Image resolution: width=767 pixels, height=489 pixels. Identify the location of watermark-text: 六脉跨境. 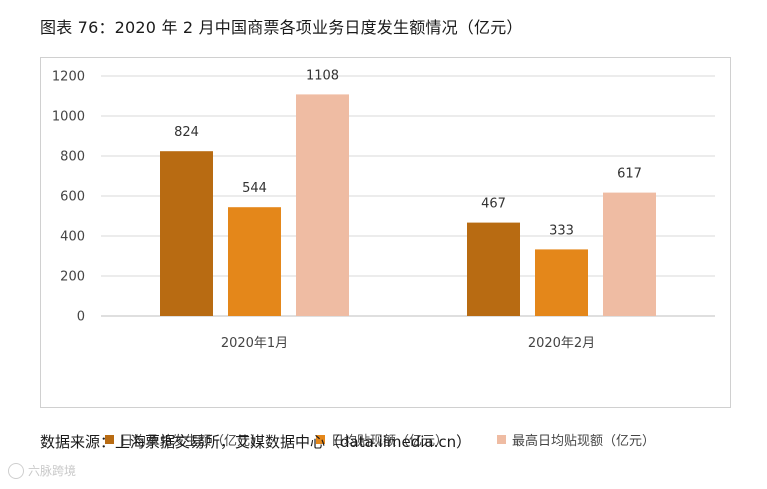
(52, 471).